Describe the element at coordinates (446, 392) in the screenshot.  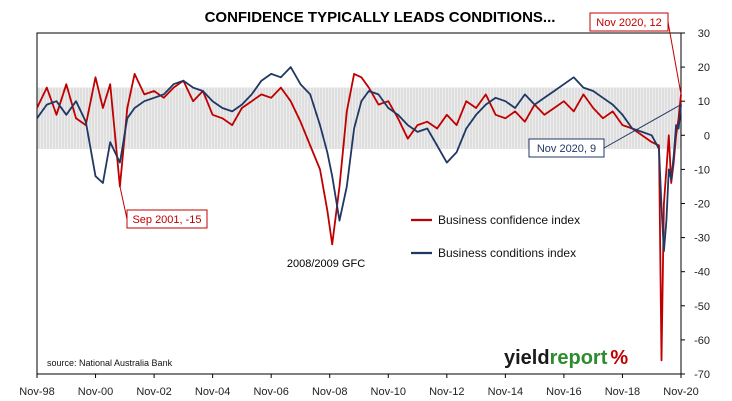
I see `x-tick-label: Nov-12` at that location.